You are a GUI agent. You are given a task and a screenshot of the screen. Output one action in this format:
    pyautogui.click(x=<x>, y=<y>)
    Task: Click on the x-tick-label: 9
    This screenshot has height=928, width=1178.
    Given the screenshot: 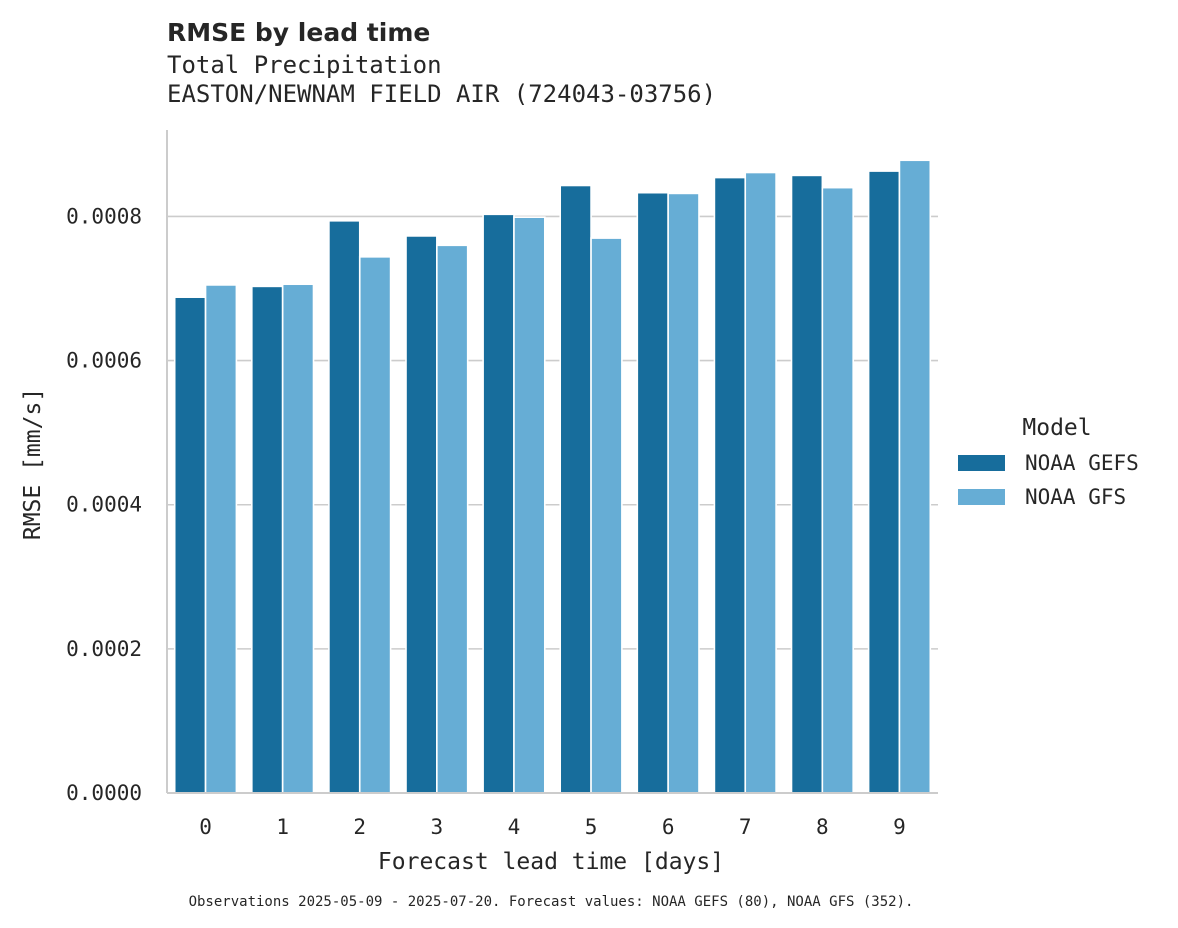 What is the action you would take?
    pyautogui.click(x=899, y=827)
    